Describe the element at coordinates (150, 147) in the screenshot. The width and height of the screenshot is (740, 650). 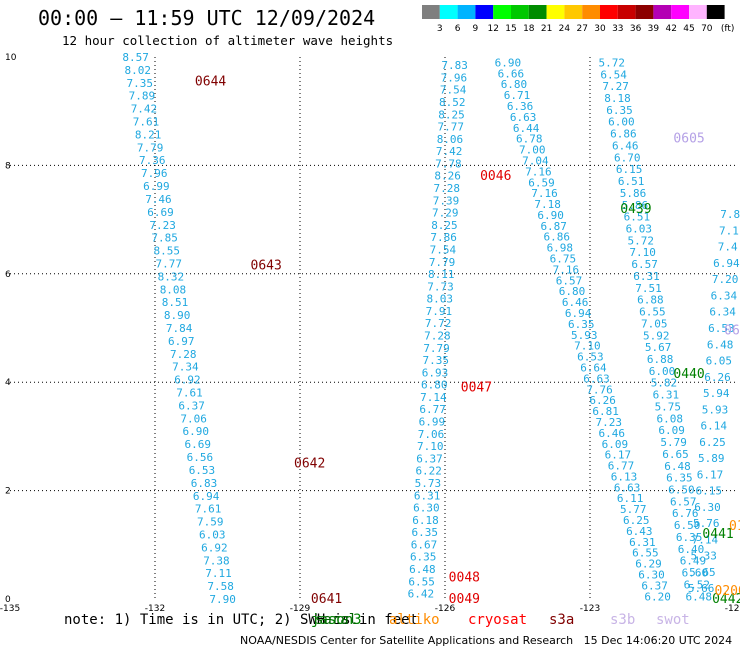
I see `wave-height-value: 7.79` at that location.